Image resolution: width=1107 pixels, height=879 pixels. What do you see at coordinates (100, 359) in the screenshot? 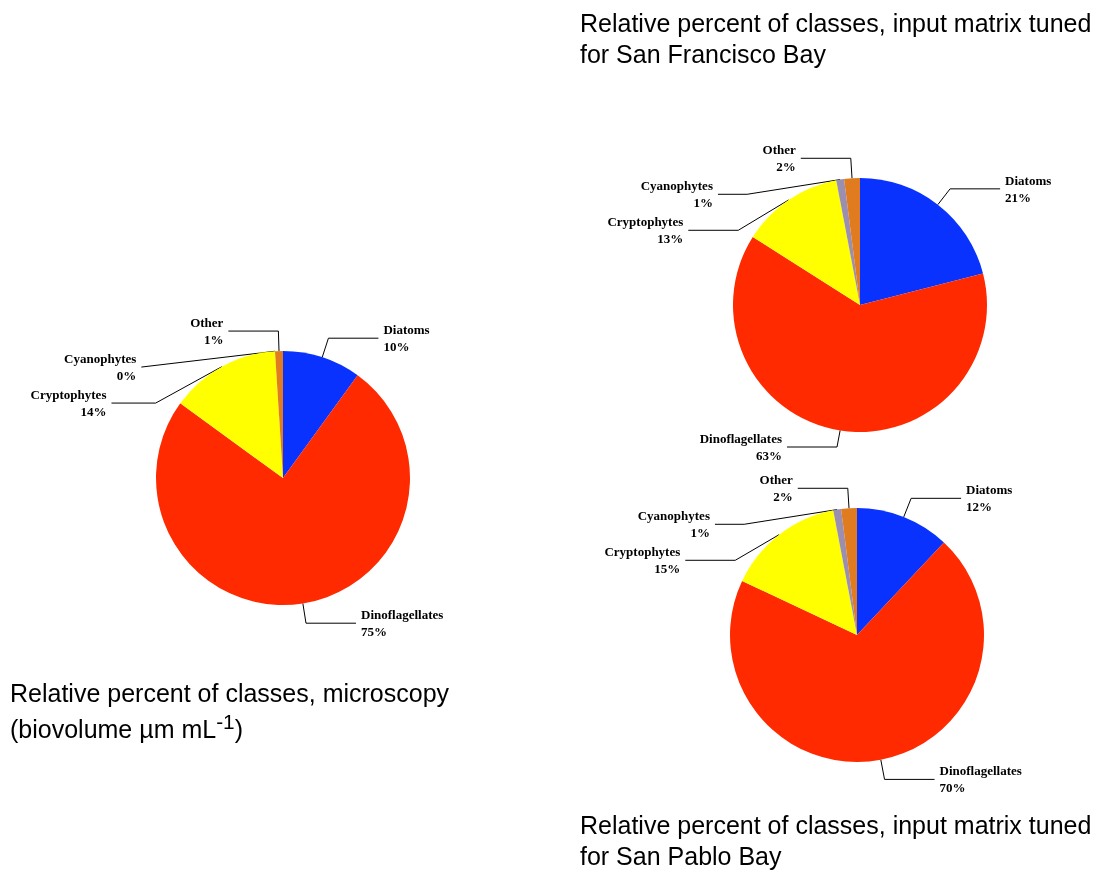
I see `category-label: Cyanophytes` at bounding box center [100, 359].